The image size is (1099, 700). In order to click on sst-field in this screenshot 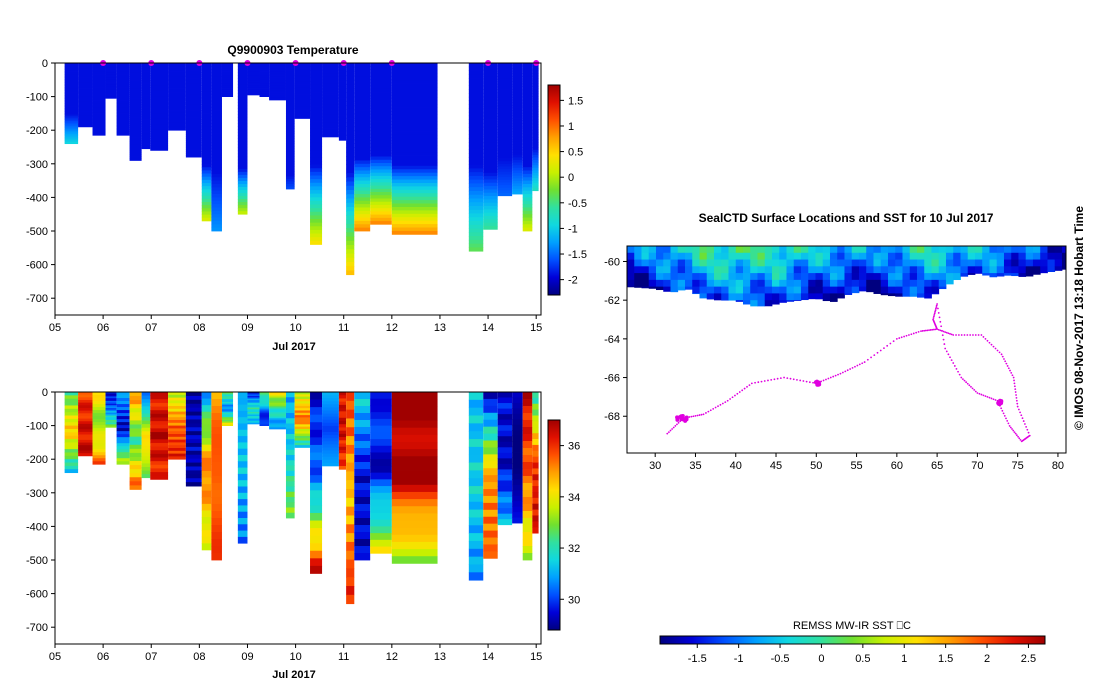, I will do `click(846, 344)`.